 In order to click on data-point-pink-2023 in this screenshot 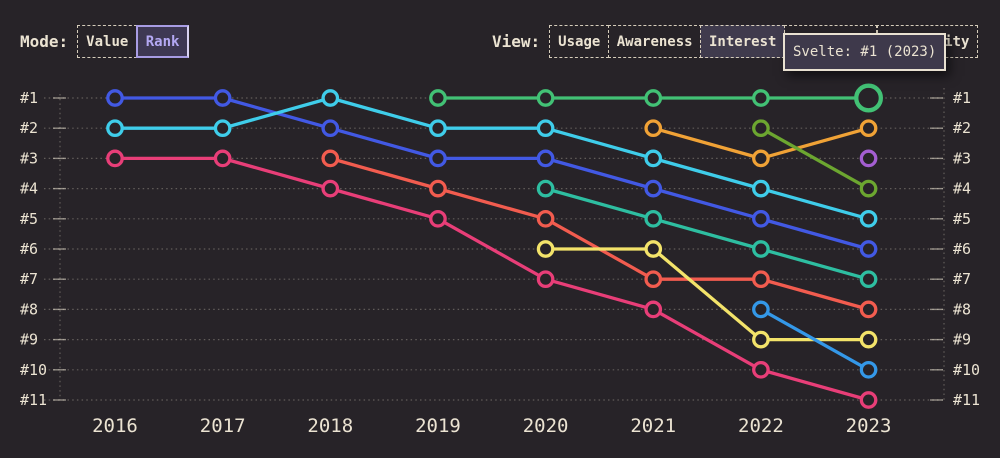, I will do `click(868, 400)`.